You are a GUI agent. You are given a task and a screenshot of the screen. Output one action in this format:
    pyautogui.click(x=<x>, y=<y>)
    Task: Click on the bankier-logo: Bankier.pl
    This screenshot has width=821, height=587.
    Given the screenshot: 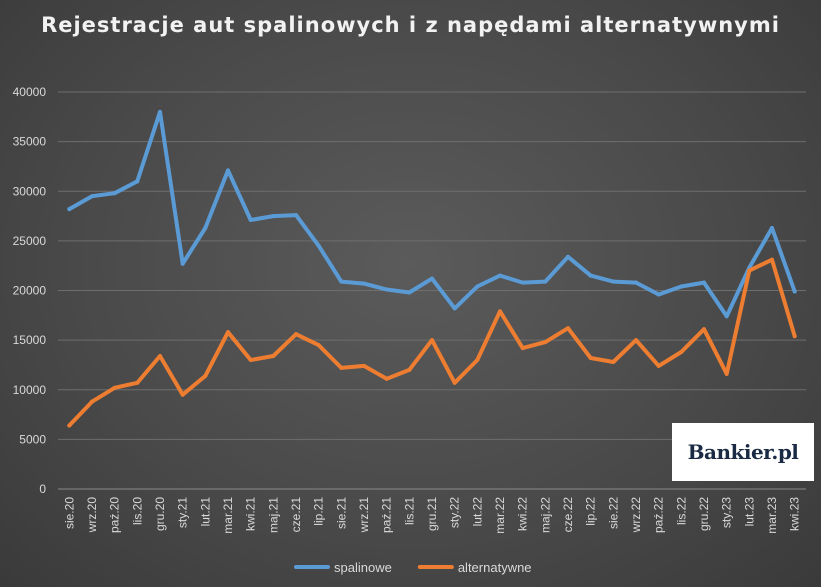 What is the action you would take?
    pyautogui.click(x=743, y=452)
    